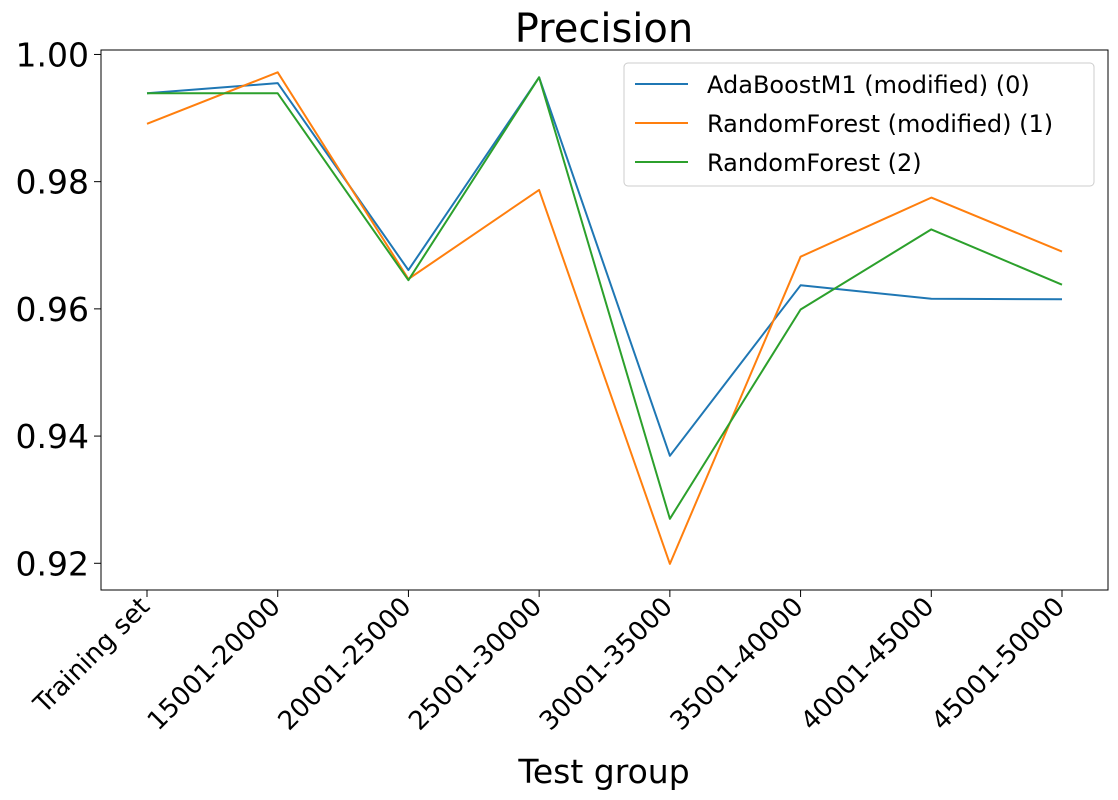 Image resolution: width=1118 pixels, height=800 pixels. Describe the element at coordinates (345, 664) in the screenshot. I see `x-tick-label: 20001-25000` at that location.